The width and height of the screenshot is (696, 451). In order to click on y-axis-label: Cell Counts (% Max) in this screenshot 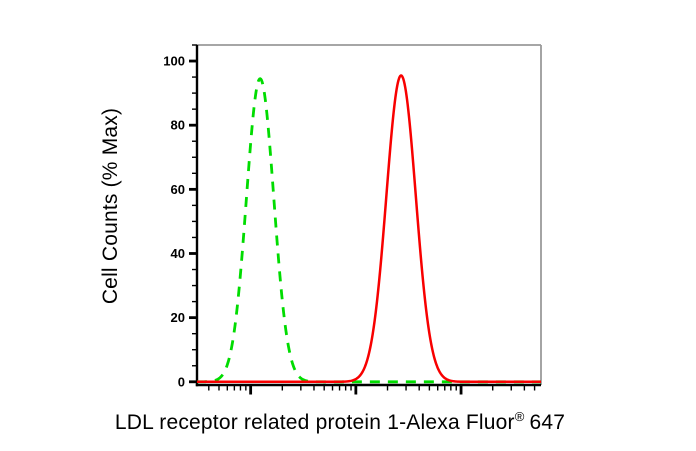, I will do `click(111, 206)`.